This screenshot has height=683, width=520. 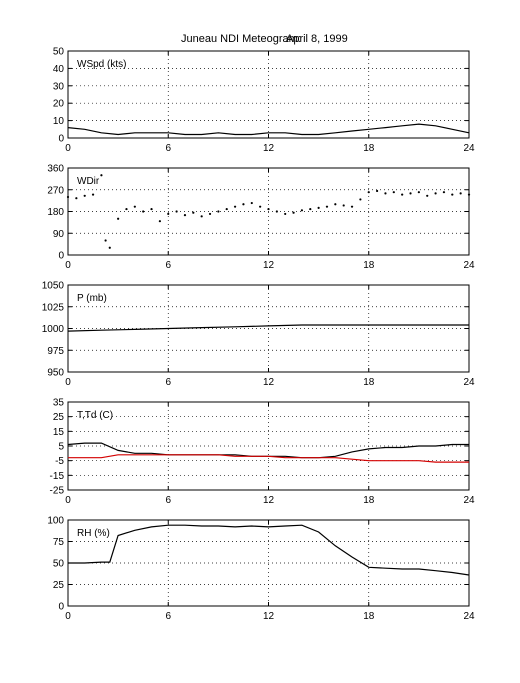 What do you see at coordinates (92, 298) in the screenshot?
I see `panel-label: P (mb)` at bounding box center [92, 298].